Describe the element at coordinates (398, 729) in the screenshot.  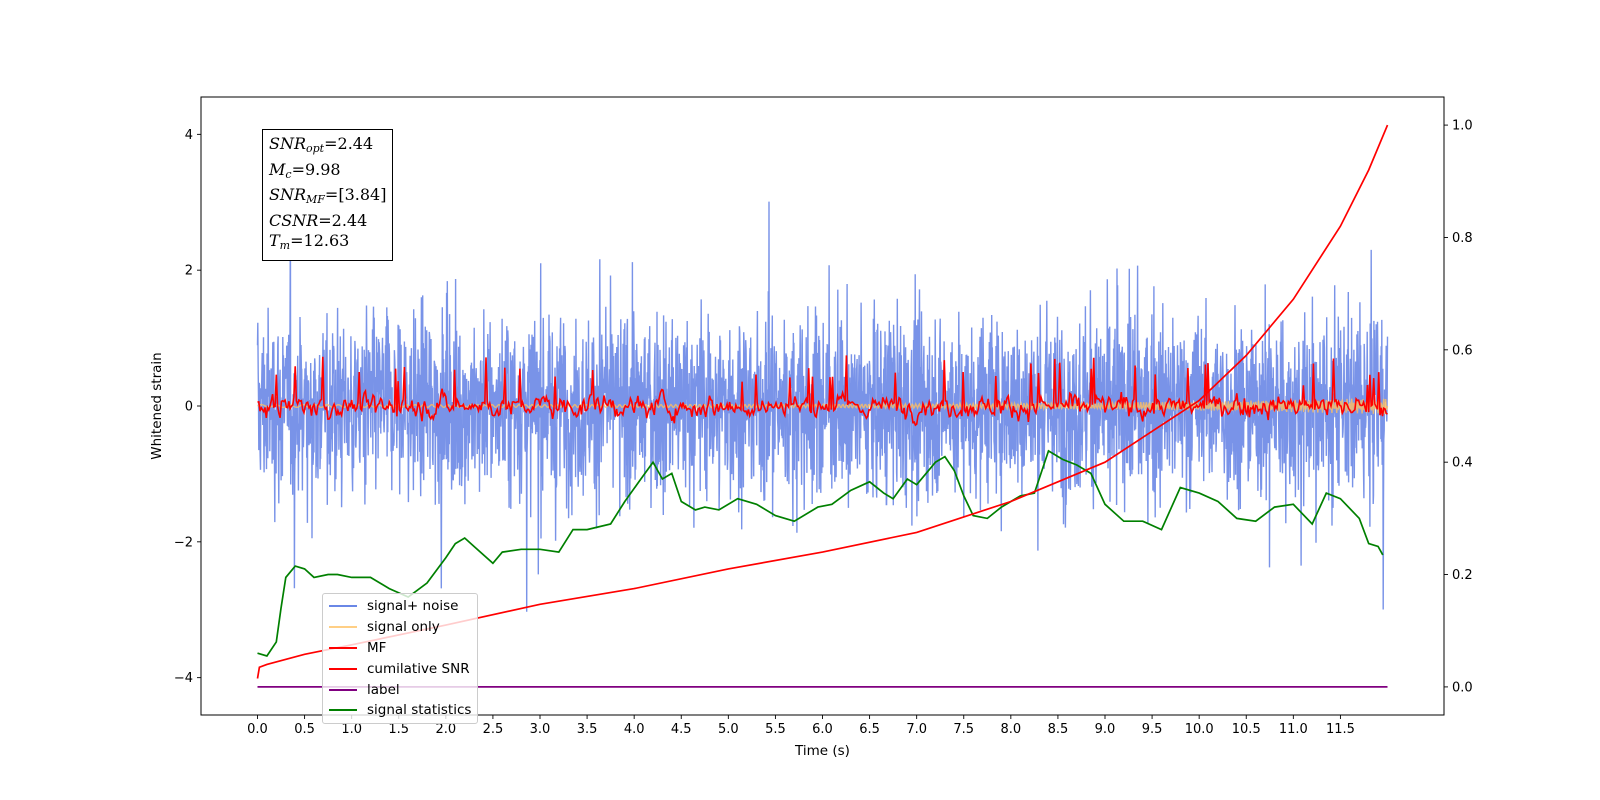
I see `x-tick-label: 1.5` at that location.